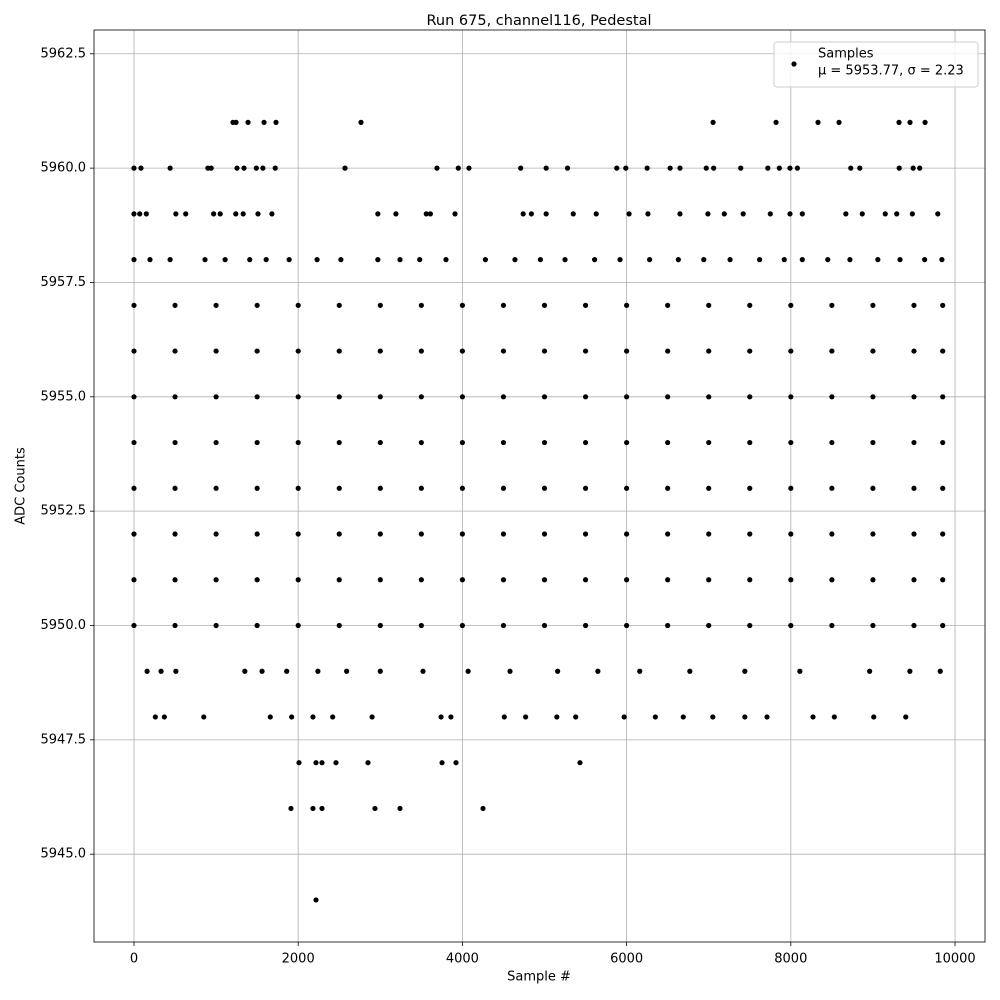 The height and width of the screenshot is (1000, 1000). Describe the element at coordinates (64, 168) in the screenshot. I see `y-tick-label: 5960.0` at that location.